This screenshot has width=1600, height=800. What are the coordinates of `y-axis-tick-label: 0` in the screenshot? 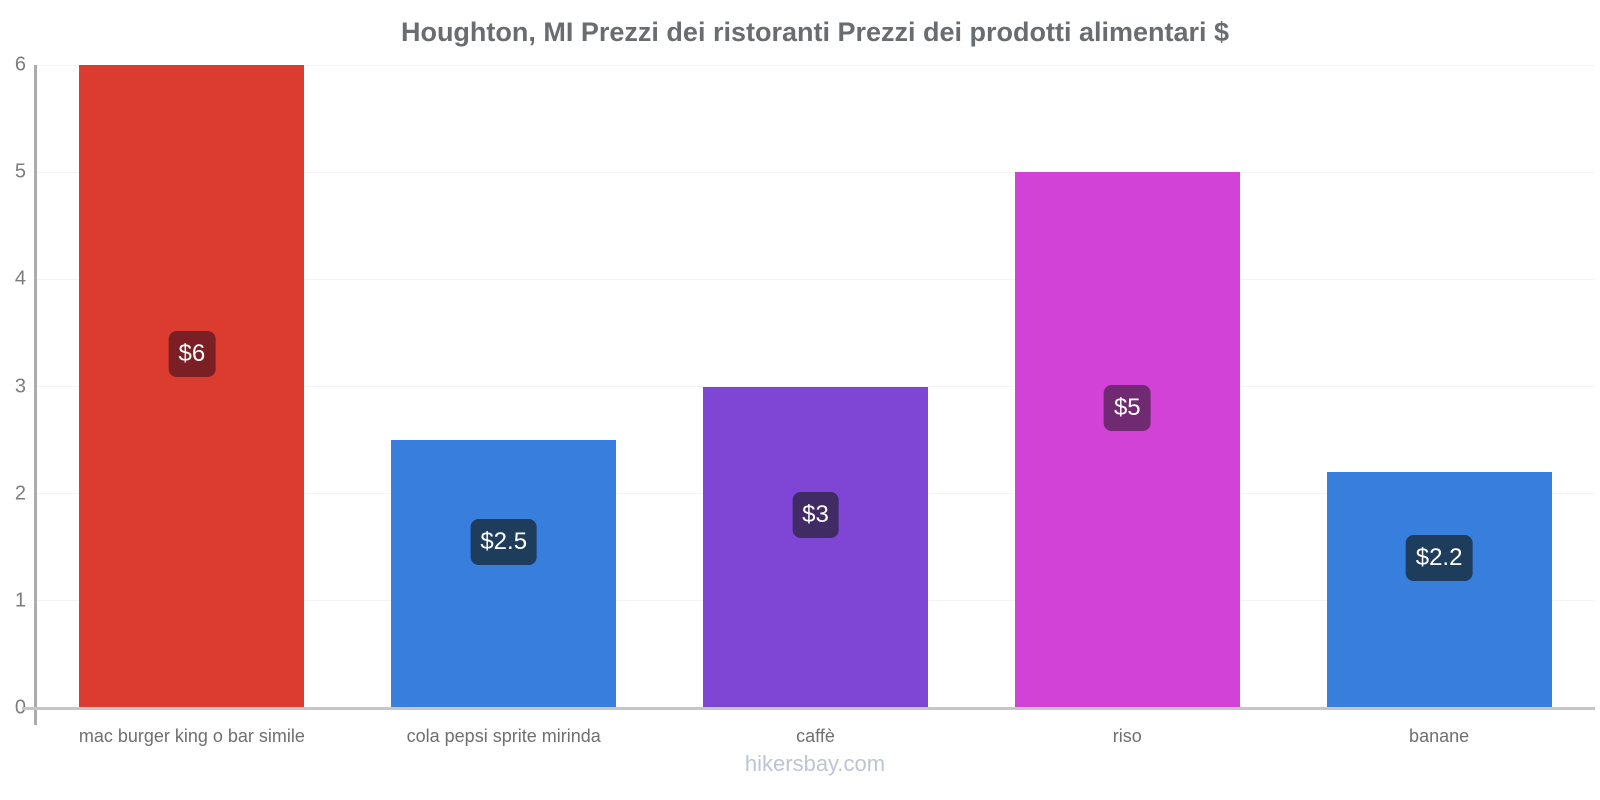 It's located at (20, 707).